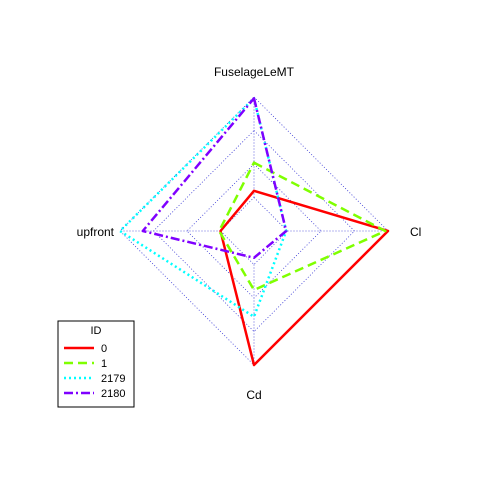 This screenshot has height=480, width=480. Describe the element at coordinates (85, 349) in the screenshot. I see `legend-item-0: 0` at that location.